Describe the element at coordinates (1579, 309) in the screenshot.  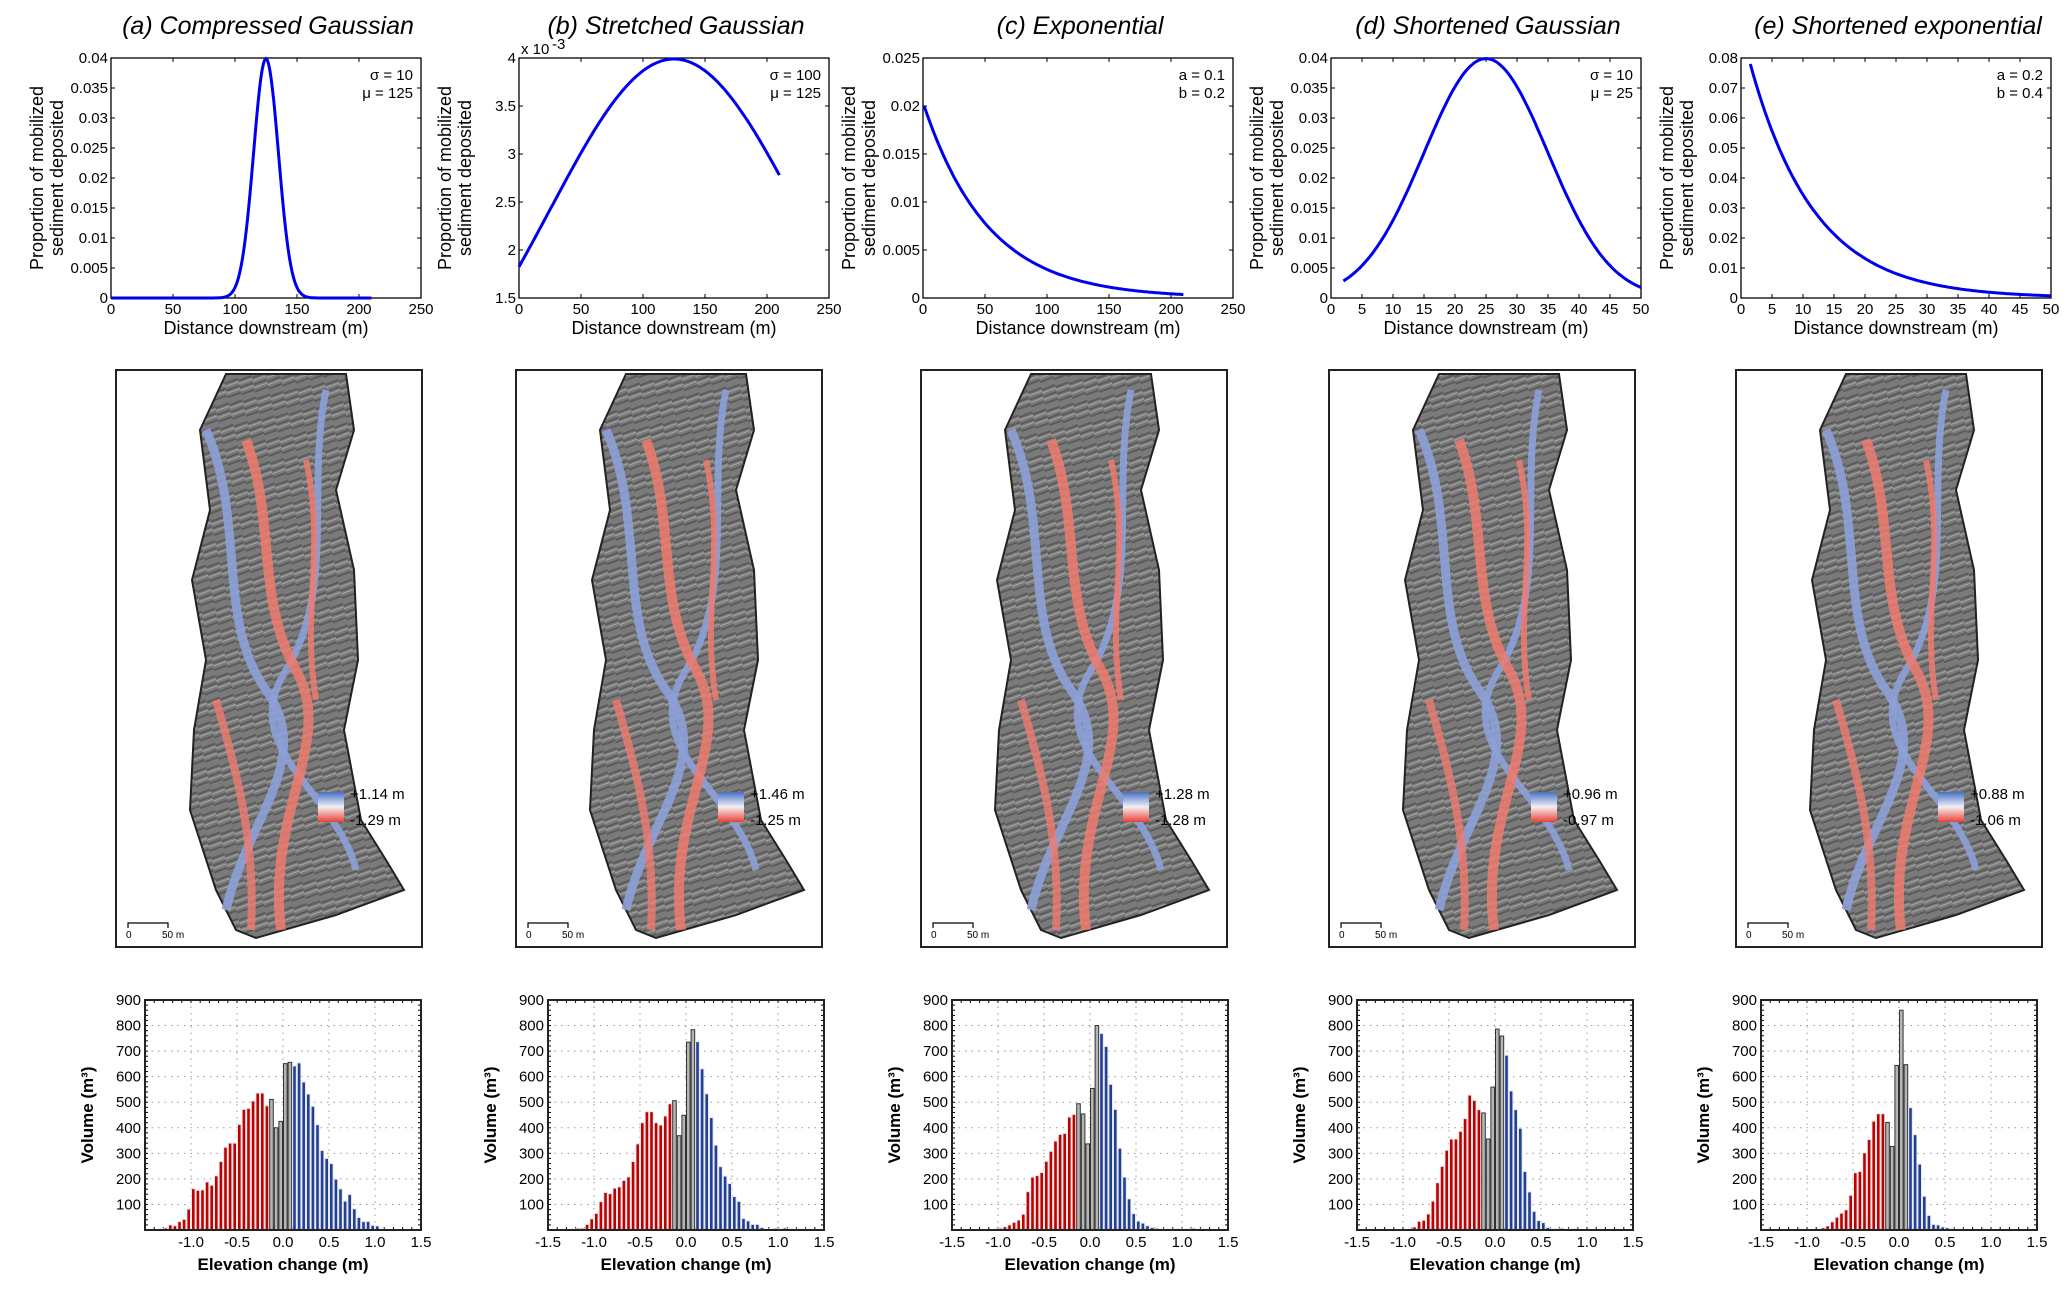
I see `x-tick-label: 40` at that location.